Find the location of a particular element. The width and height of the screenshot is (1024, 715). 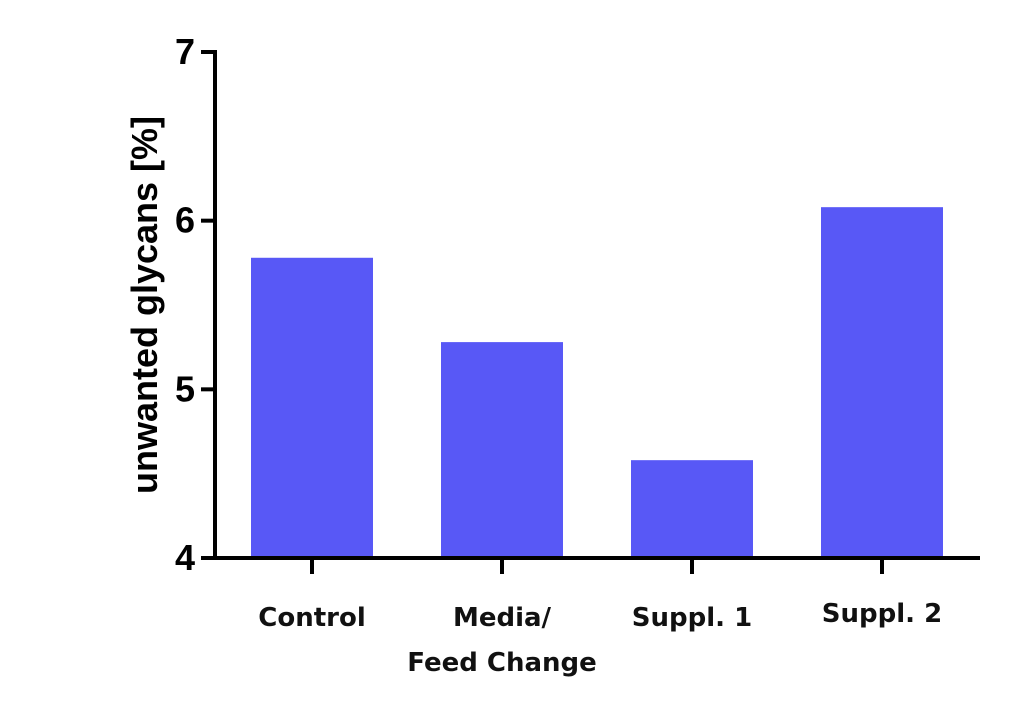

y-axis-title: unwanted glycans [%] is located at coordinates (144, 305).